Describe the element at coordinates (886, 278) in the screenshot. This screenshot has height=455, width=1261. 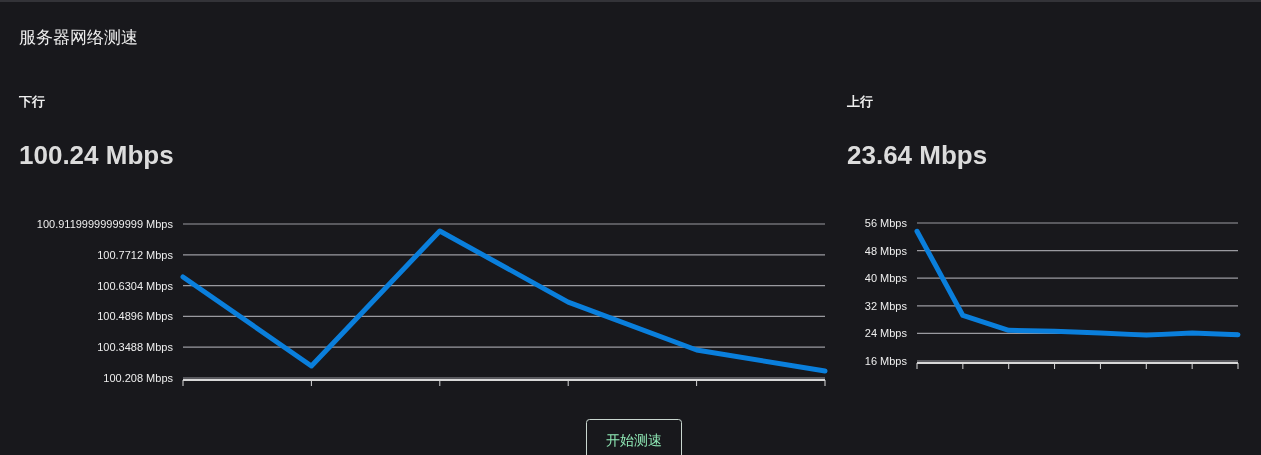
I see `y-tick-label: 40 Mbps` at that location.